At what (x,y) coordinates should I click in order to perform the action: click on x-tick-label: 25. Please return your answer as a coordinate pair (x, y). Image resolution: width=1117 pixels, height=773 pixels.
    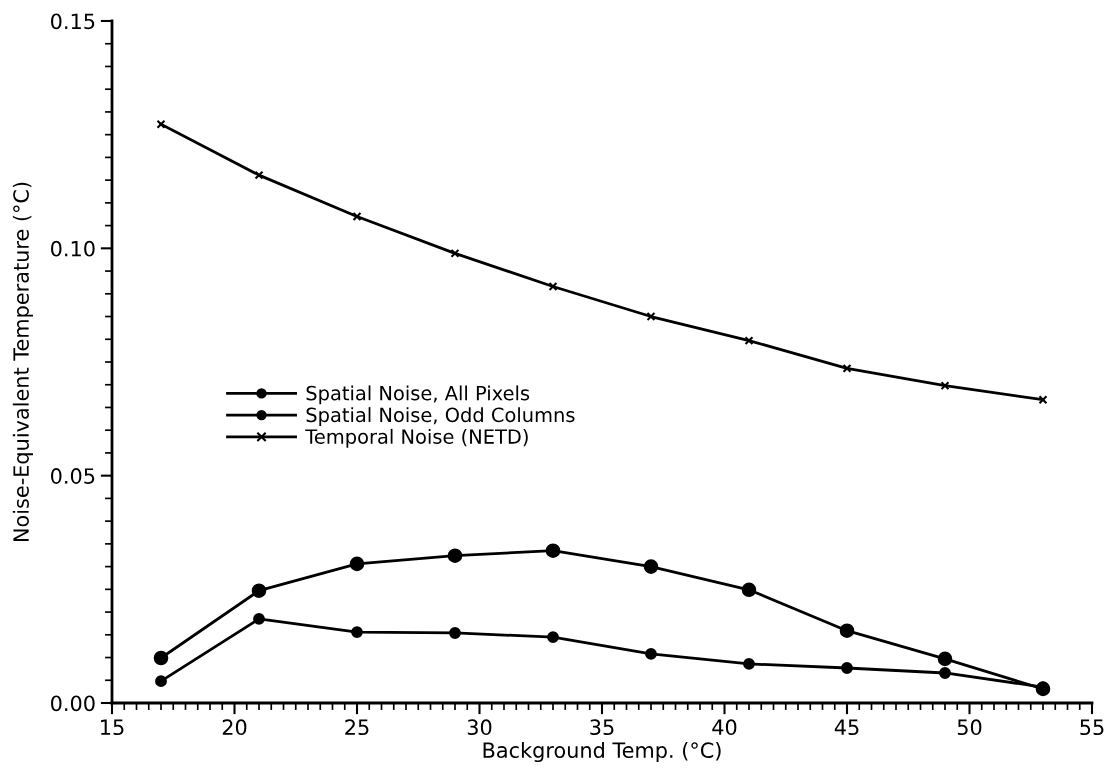
    Looking at the image, I should click on (357, 727).